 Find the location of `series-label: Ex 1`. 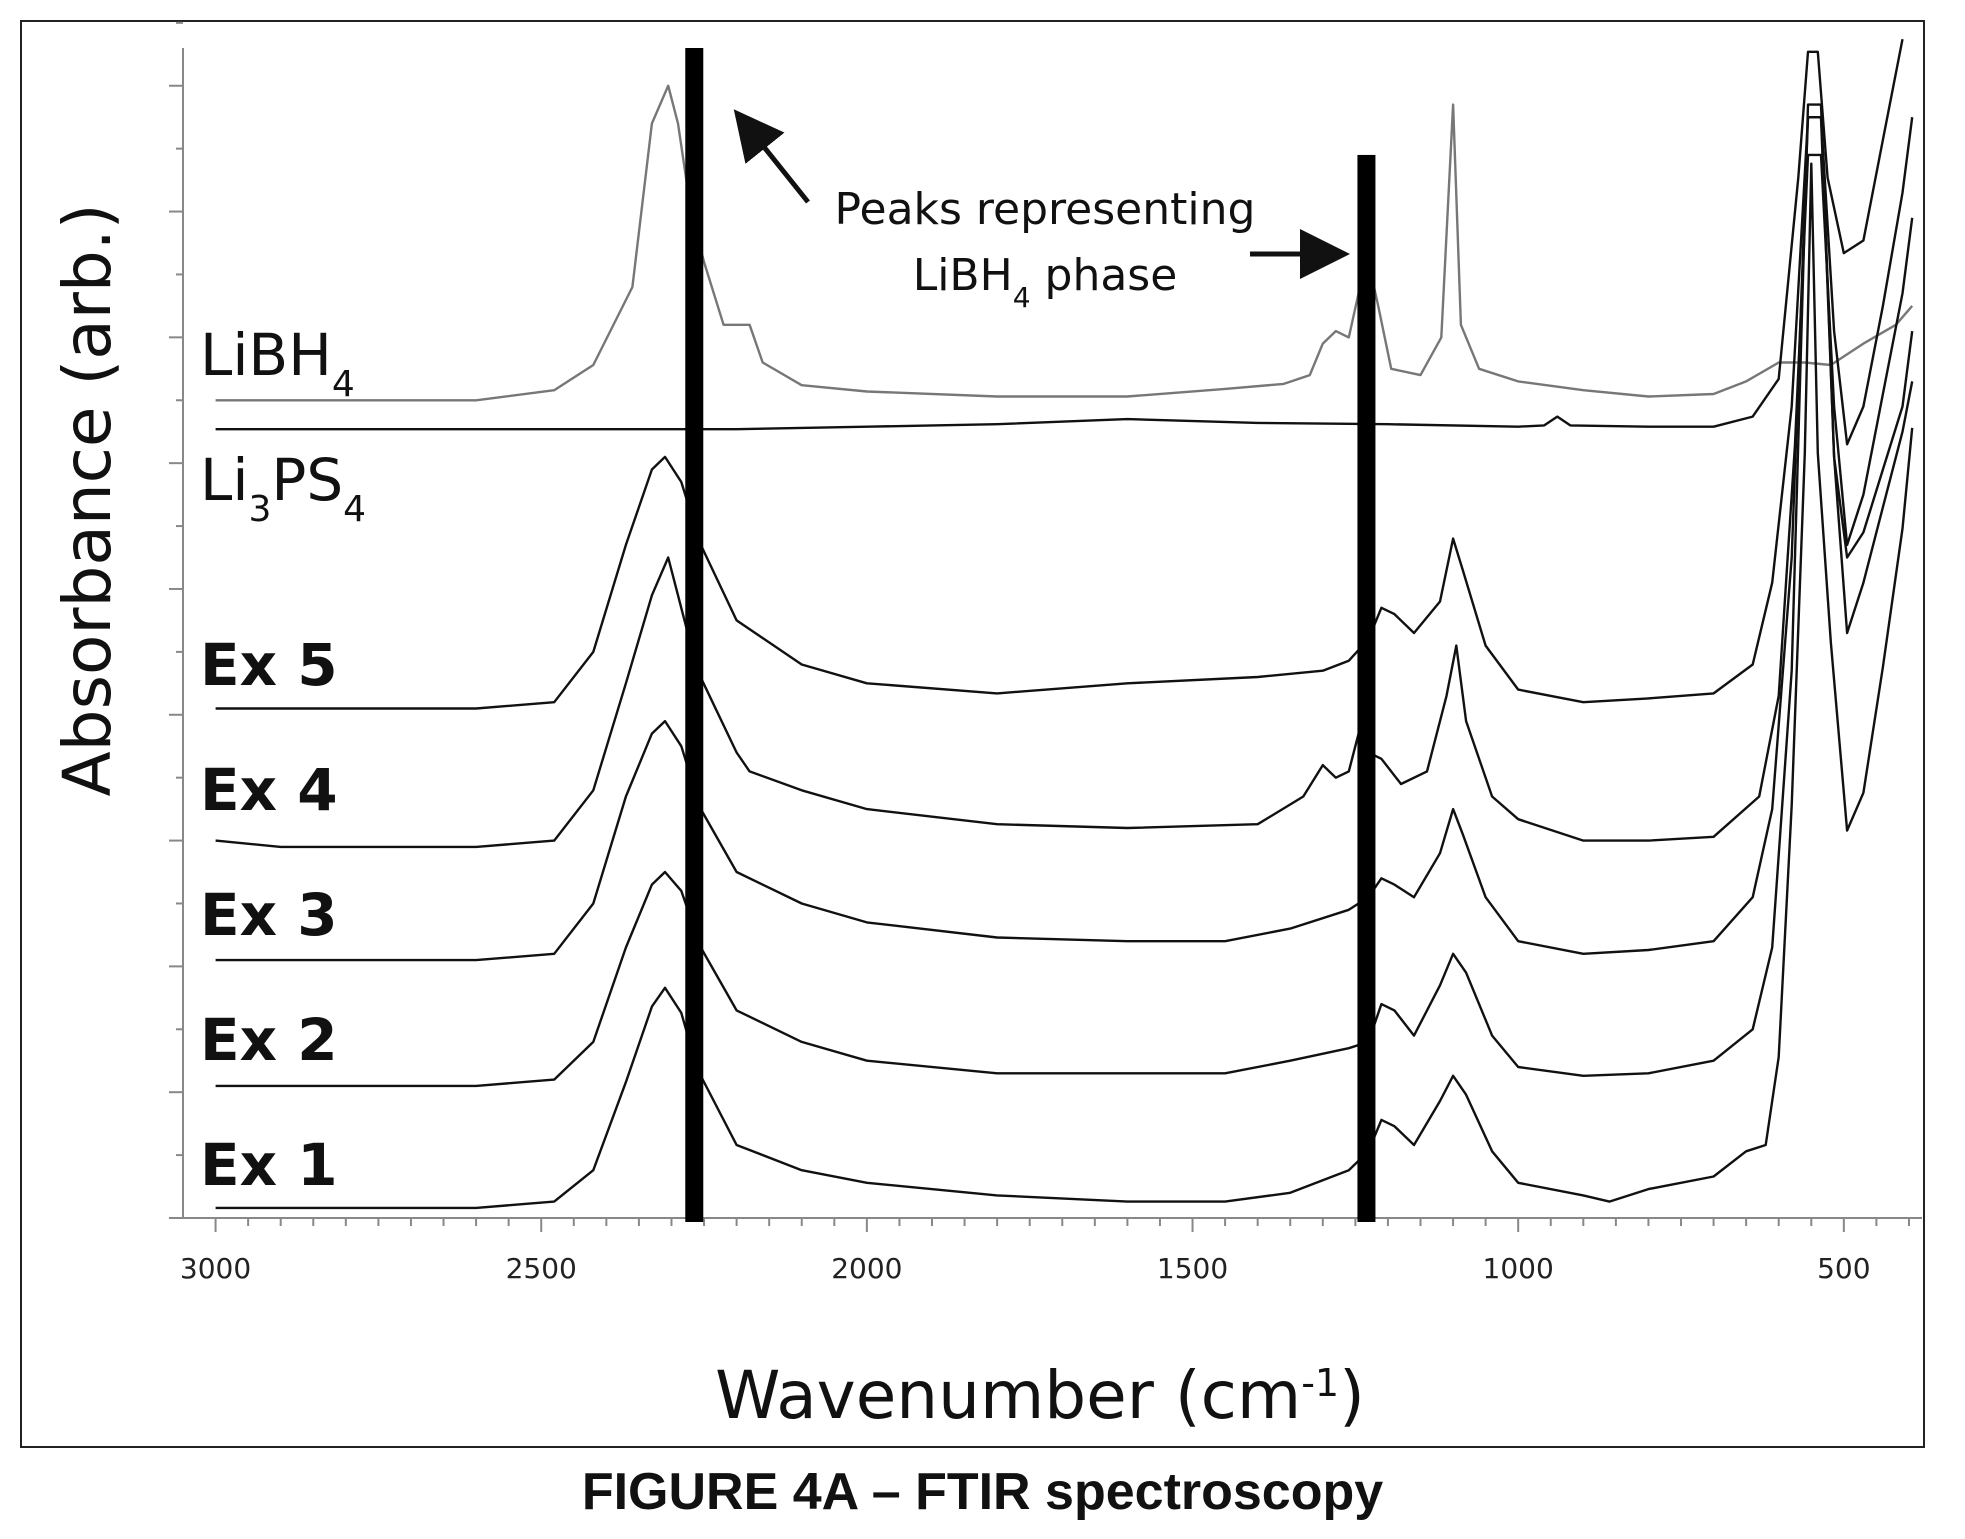

series-label: Ex 1 is located at coordinates (269, 1165).